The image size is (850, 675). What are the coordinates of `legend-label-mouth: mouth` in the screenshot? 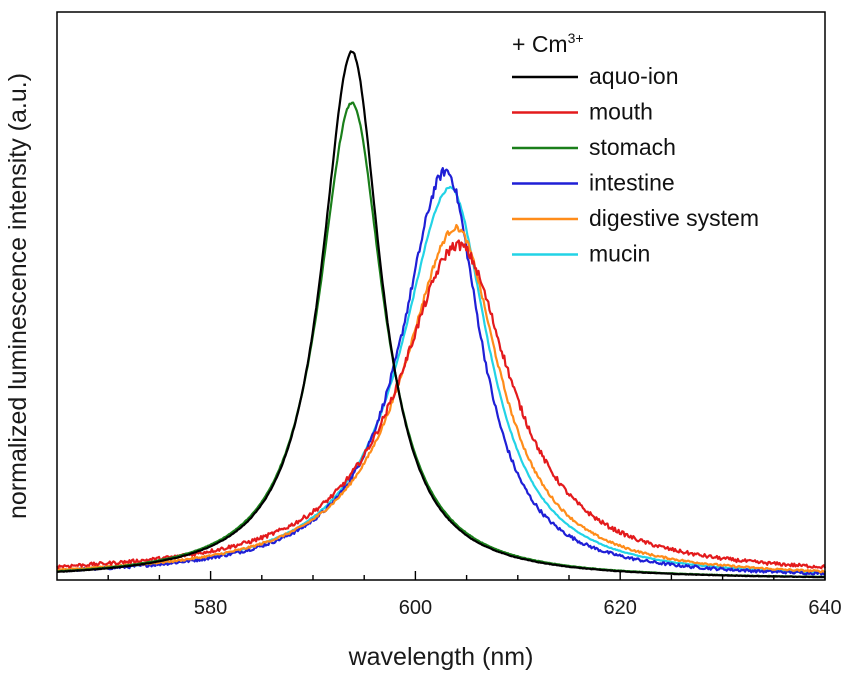 It's located at (621, 112).